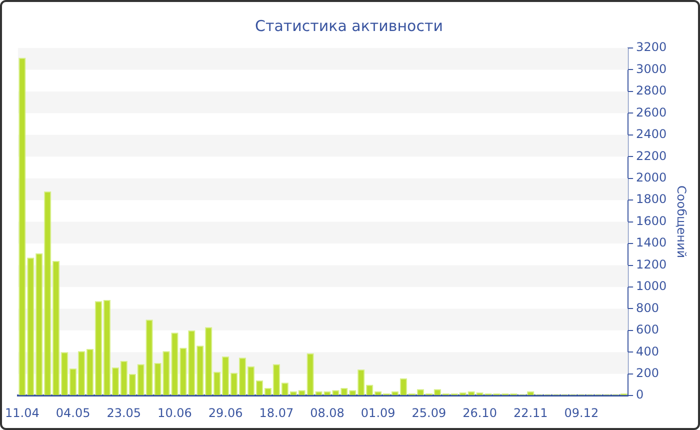 Image resolution: width=700 pixels, height=430 pixels. I want to click on x-tick-label: 08.08, so click(327, 413).